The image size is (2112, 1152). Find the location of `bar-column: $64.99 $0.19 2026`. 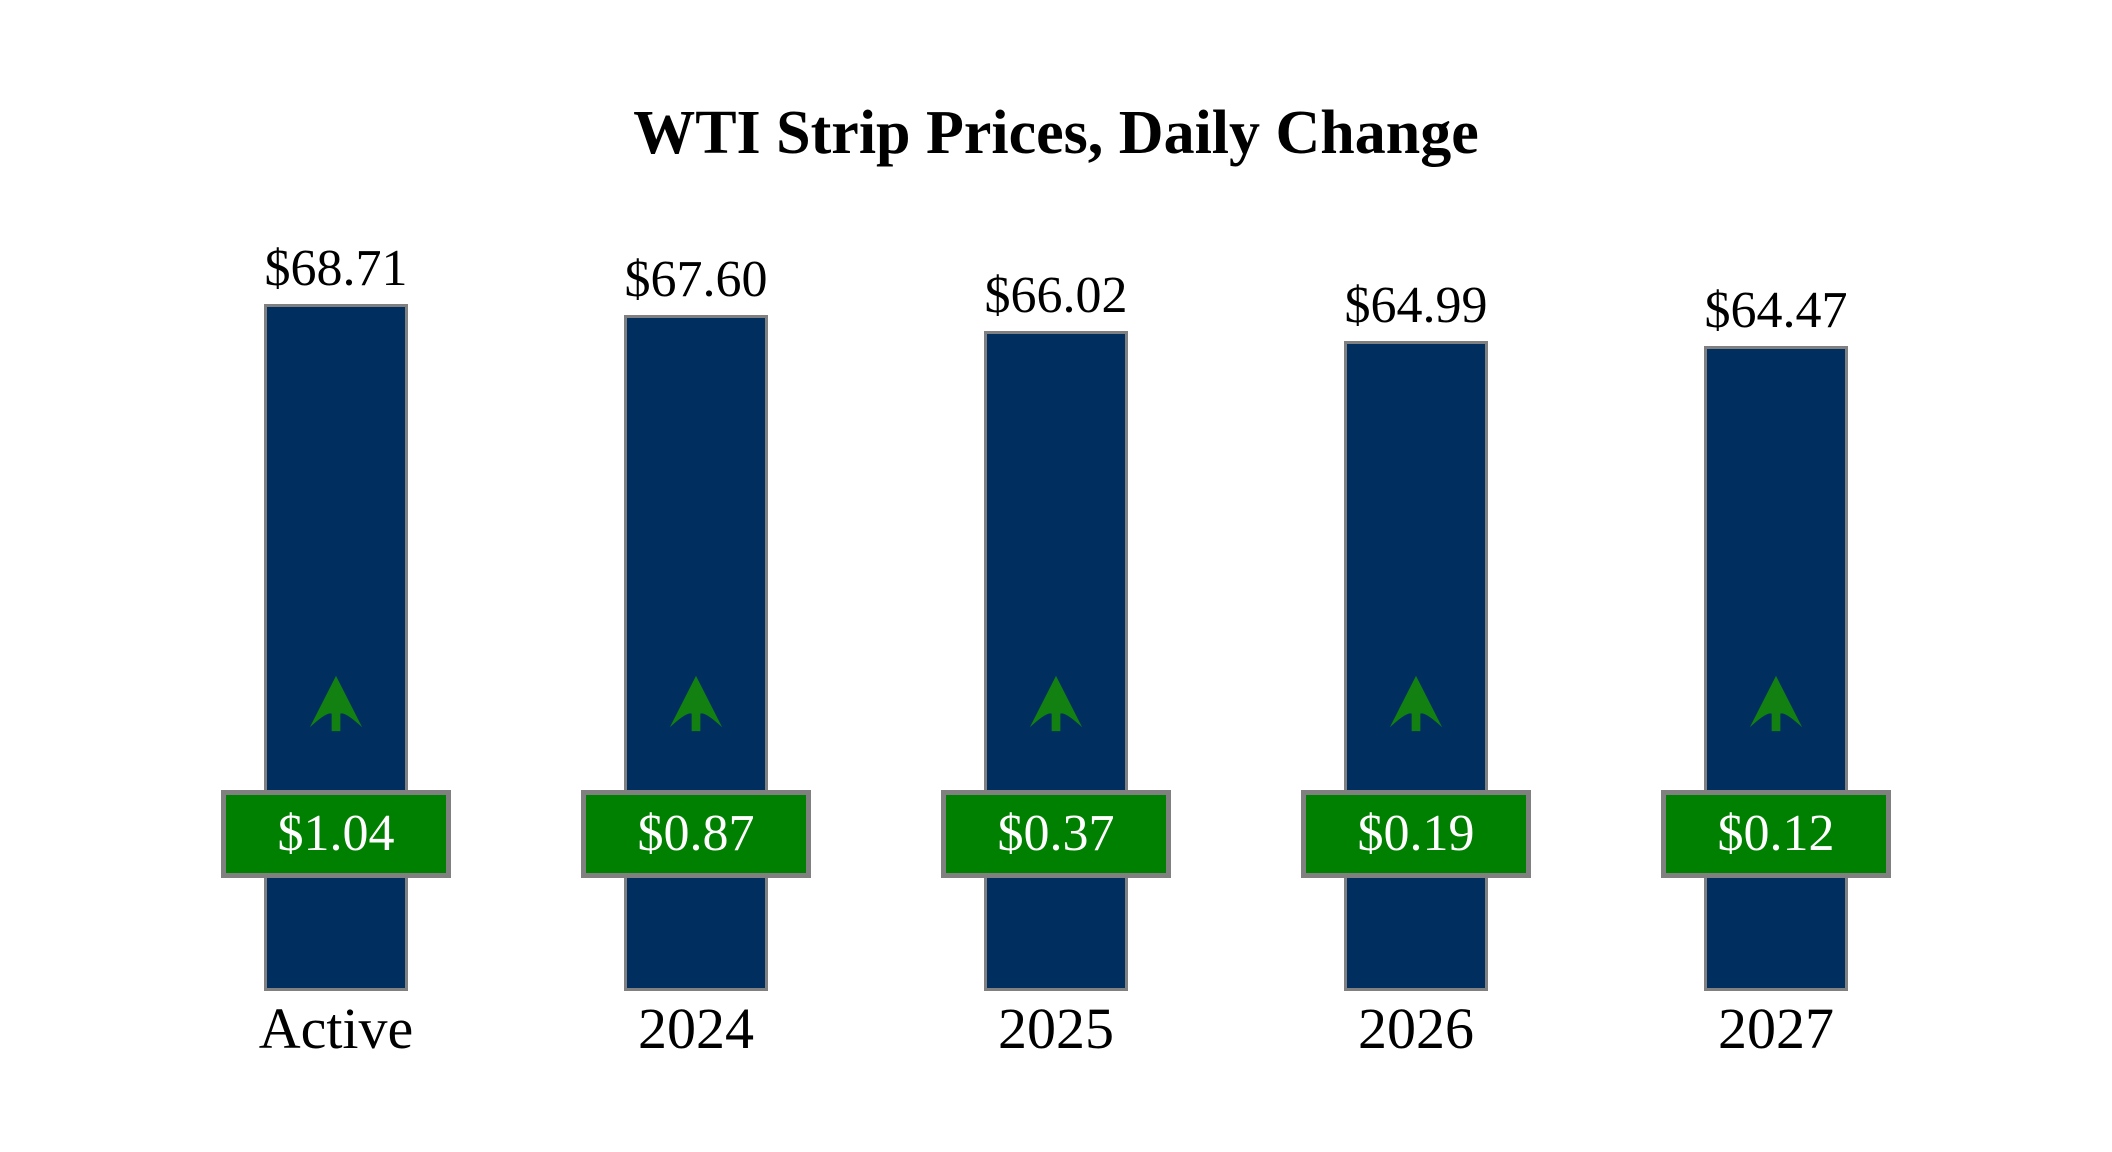

bar-column: $64.99 $0.19 2026 is located at coordinates (1416, 670).